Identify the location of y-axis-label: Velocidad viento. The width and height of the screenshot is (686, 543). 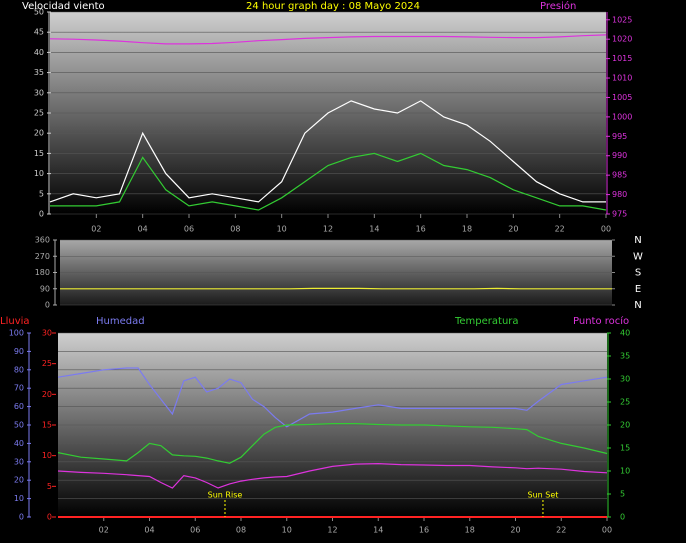
(63, 6).